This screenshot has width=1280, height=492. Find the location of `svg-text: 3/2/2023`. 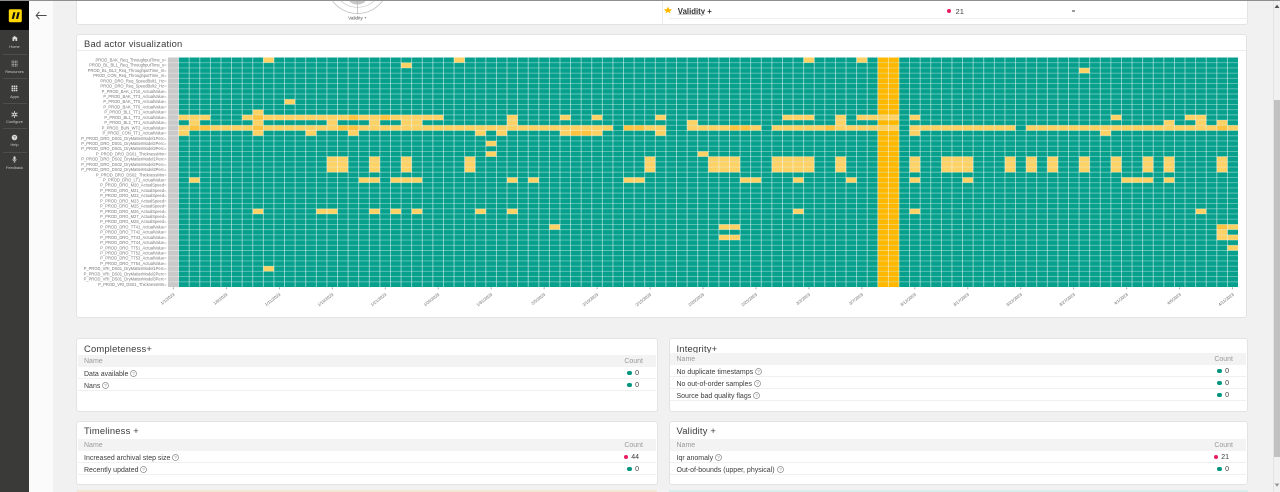

svg-text: 3/2/2023 is located at coordinates (803, 298).